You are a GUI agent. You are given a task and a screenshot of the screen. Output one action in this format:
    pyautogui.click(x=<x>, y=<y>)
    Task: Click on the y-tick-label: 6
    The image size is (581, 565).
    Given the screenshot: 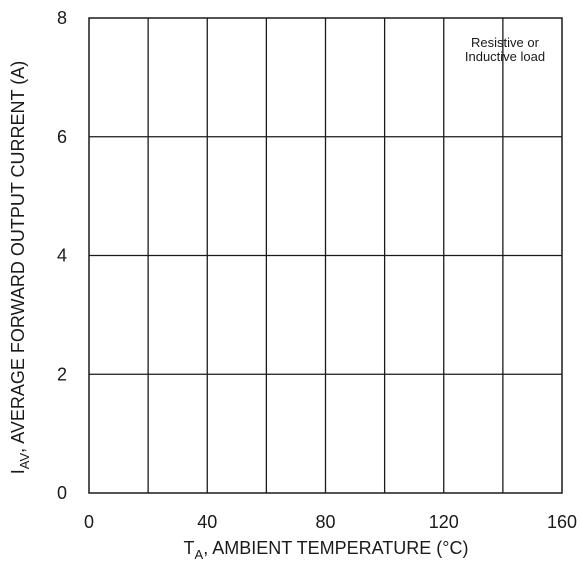 What is the action you would take?
    pyautogui.click(x=62, y=137)
    